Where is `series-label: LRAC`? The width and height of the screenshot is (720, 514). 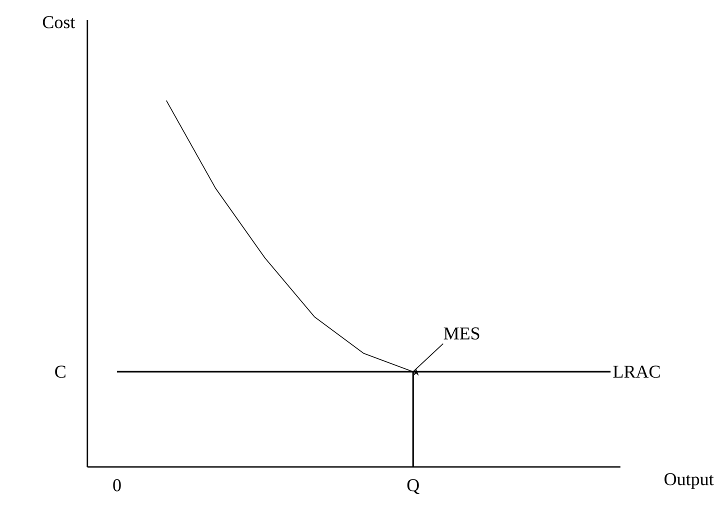
series-label: LRAC is located at coordinates (636, 372).